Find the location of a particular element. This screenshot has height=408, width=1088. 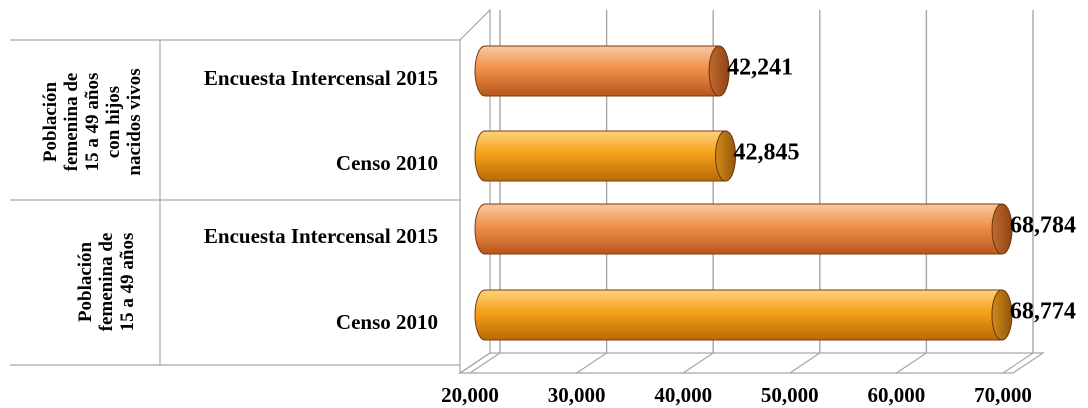

x-tick-label-5: 70,000 is located at coordinates (1003, 395).